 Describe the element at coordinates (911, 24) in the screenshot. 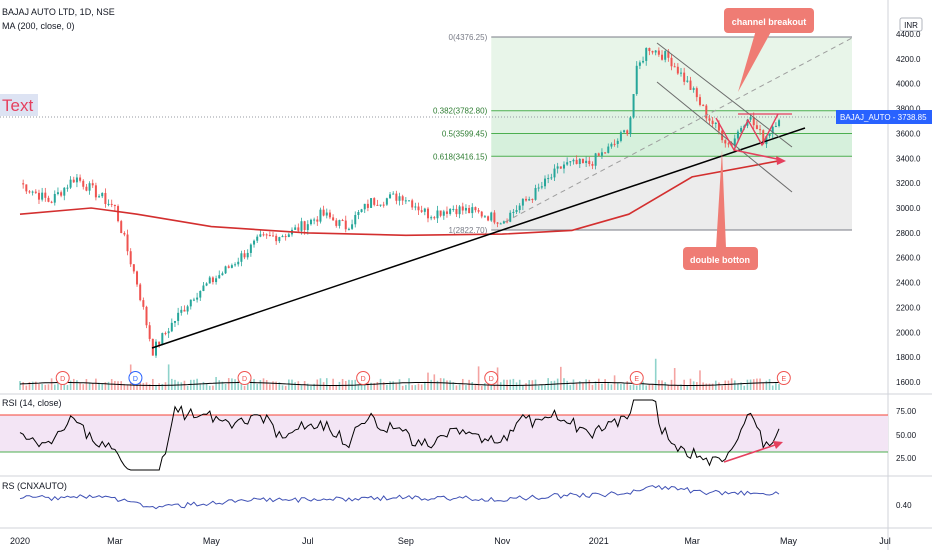

I see `currency-box` at that location.